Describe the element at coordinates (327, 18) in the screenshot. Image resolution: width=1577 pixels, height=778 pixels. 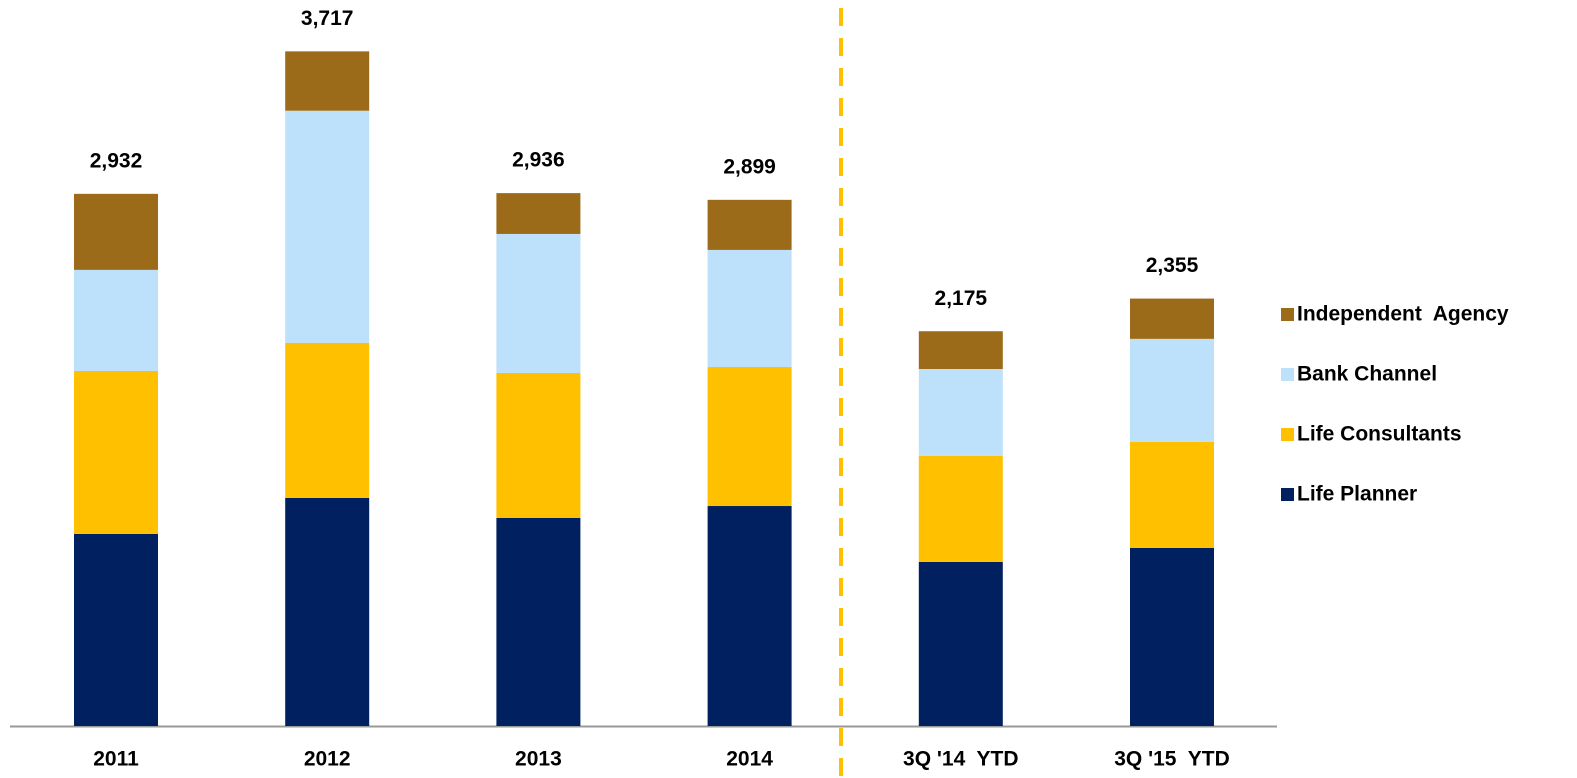
I see `total-label: 3,717` at that location.